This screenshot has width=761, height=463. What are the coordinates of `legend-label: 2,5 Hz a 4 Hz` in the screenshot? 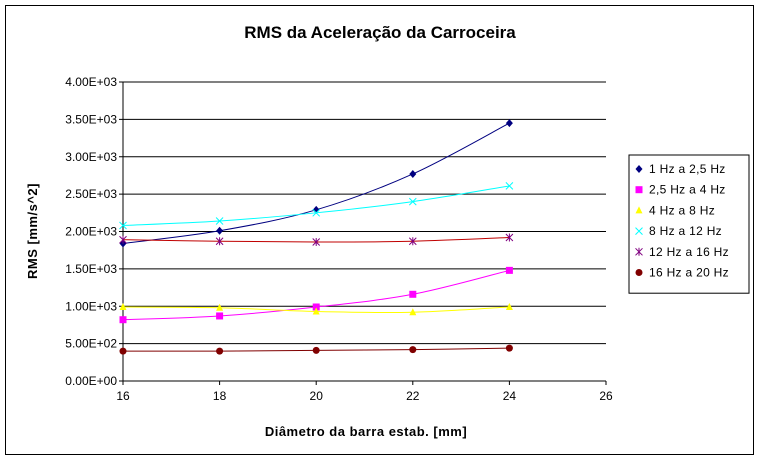 It's located at (687, 190).